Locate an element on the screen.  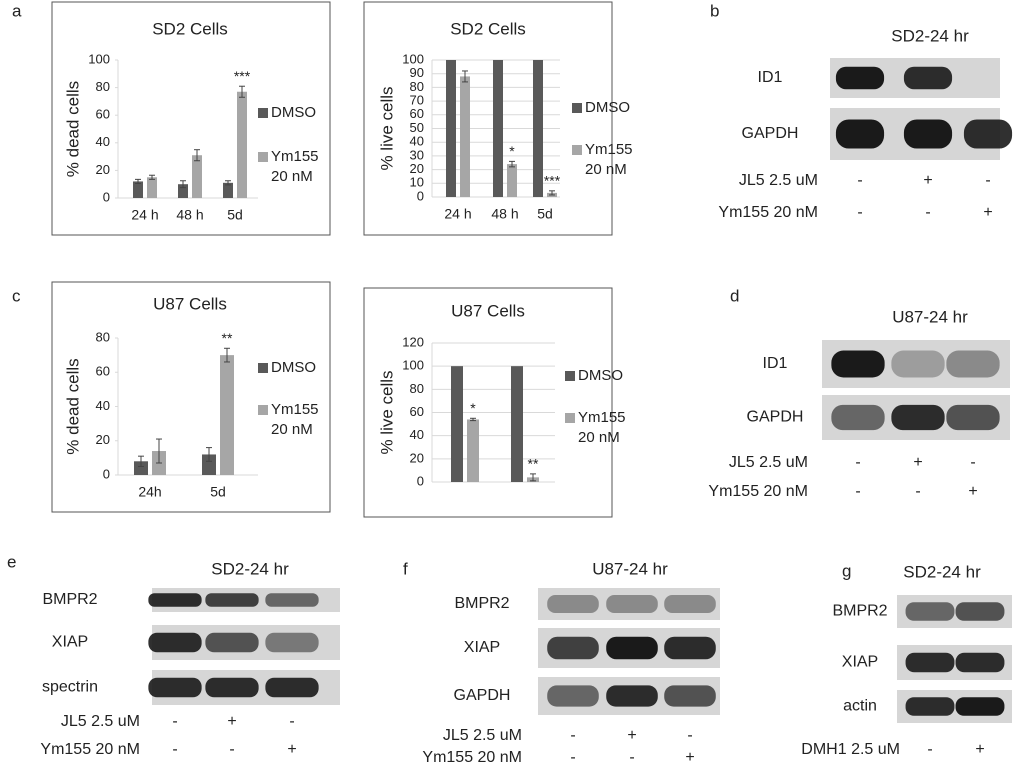
y-axis-label: % live cells is located at coordinates (386, 128).